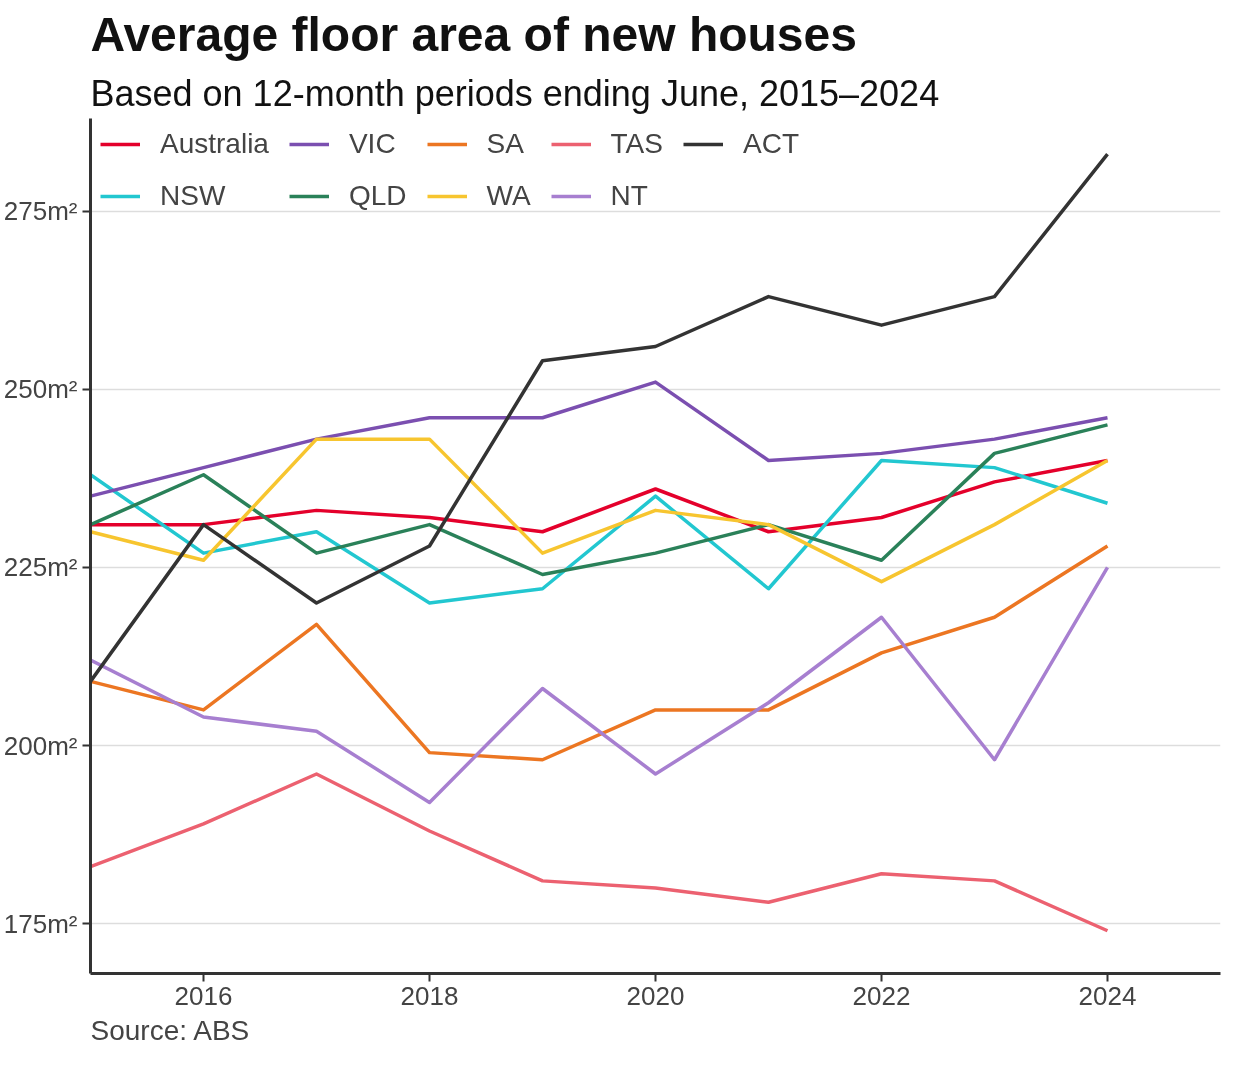 The height and width of the screenshot is (1080, 1260). What do you see at coordinates (508, 196) in the screenshot?
I see `legend-label: WA` at bounding box center [508, 196].